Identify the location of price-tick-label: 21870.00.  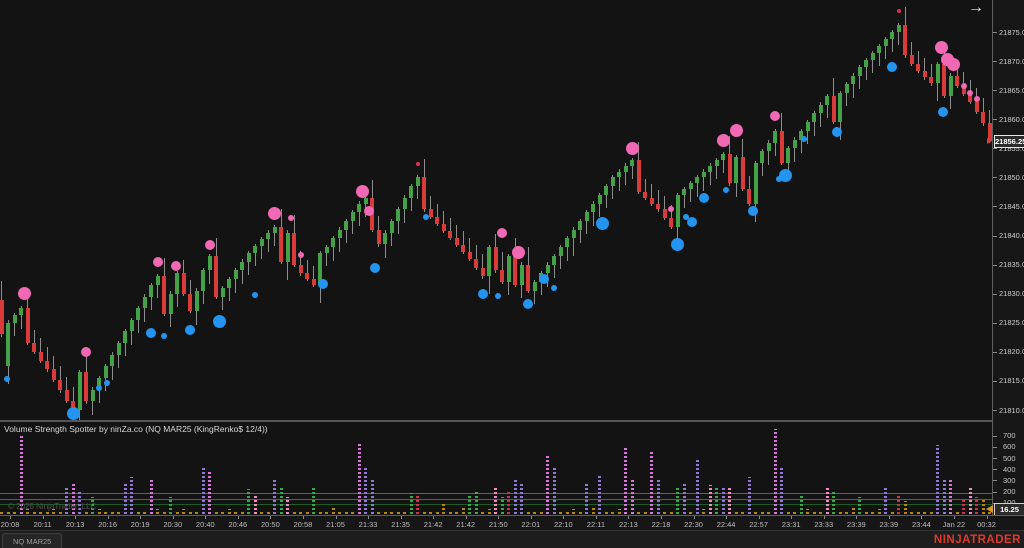
(1011, 61).